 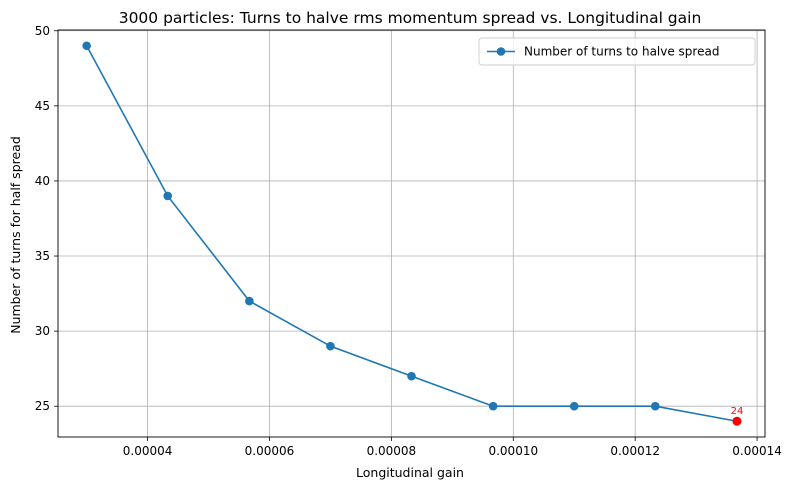 I want to click on legend-box, so click(x=617, y=51).